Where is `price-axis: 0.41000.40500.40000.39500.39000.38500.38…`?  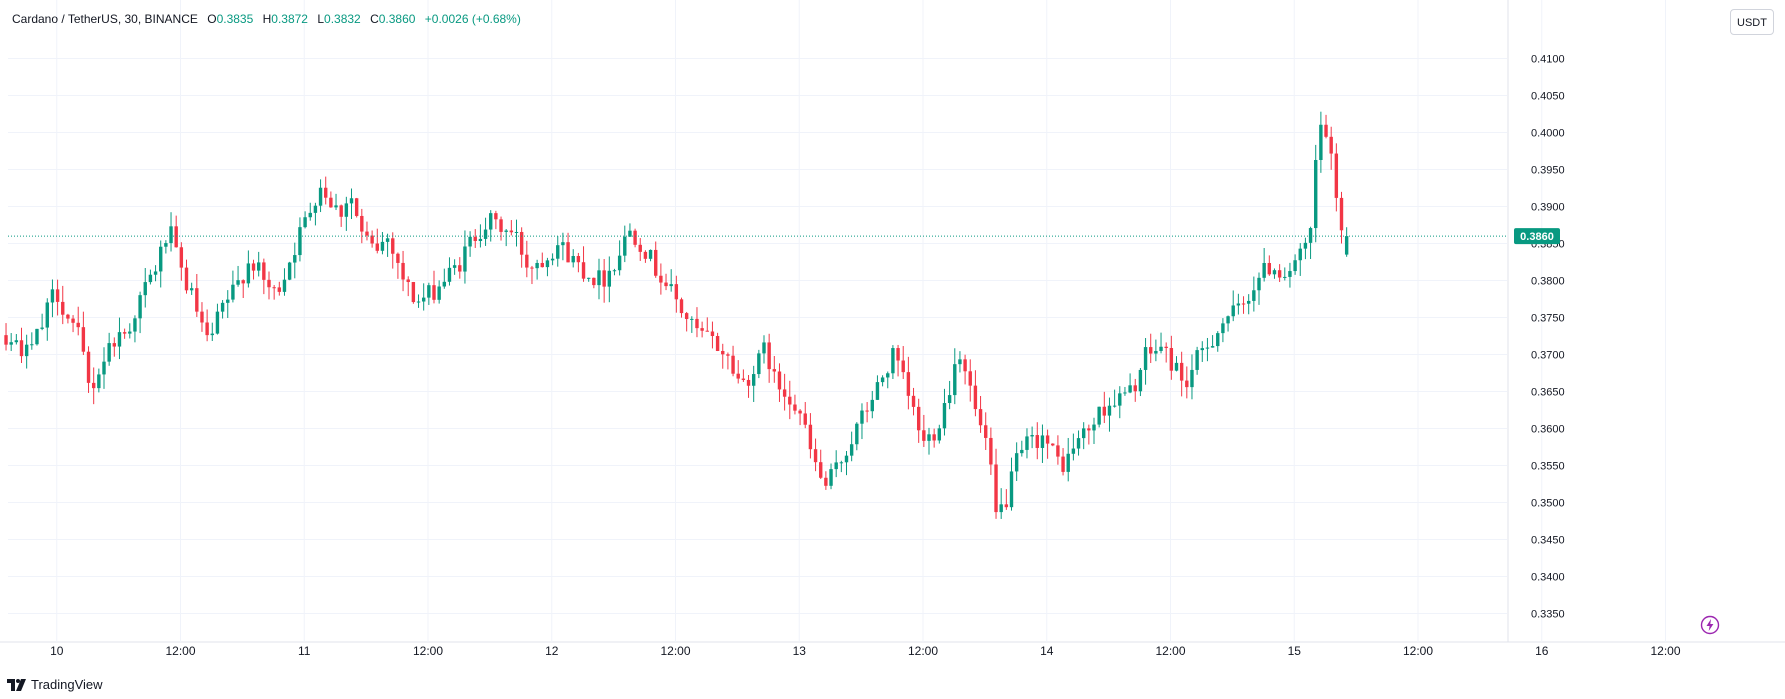 price-axis: 0.41000.40500.40000.39500.39000.38500.38… is located at coordinates (1539, 337).